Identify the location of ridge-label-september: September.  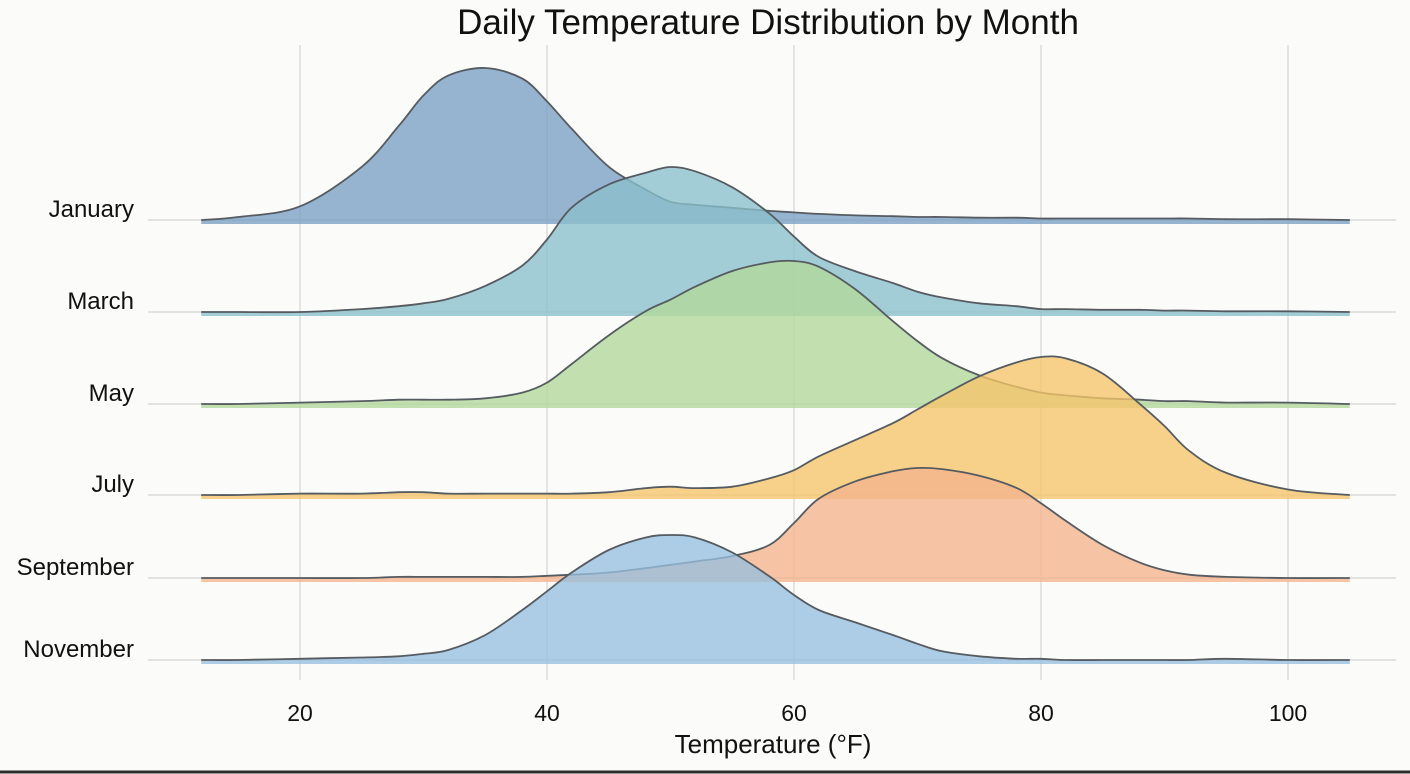
(75, 567).